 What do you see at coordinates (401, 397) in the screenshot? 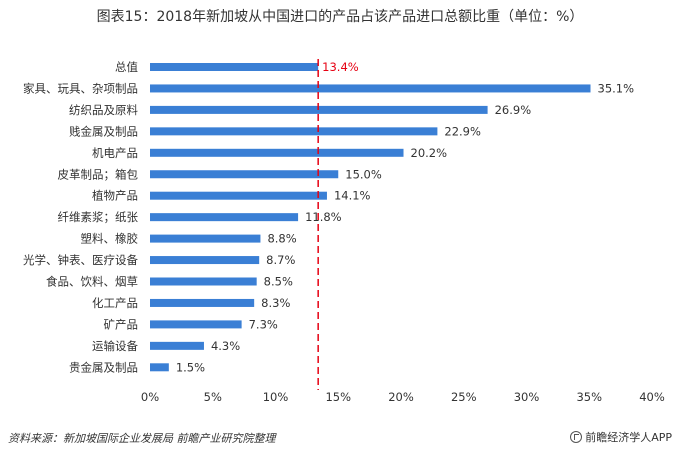
I see `x-tick-label: 20%` at bounding box center [401, 397].